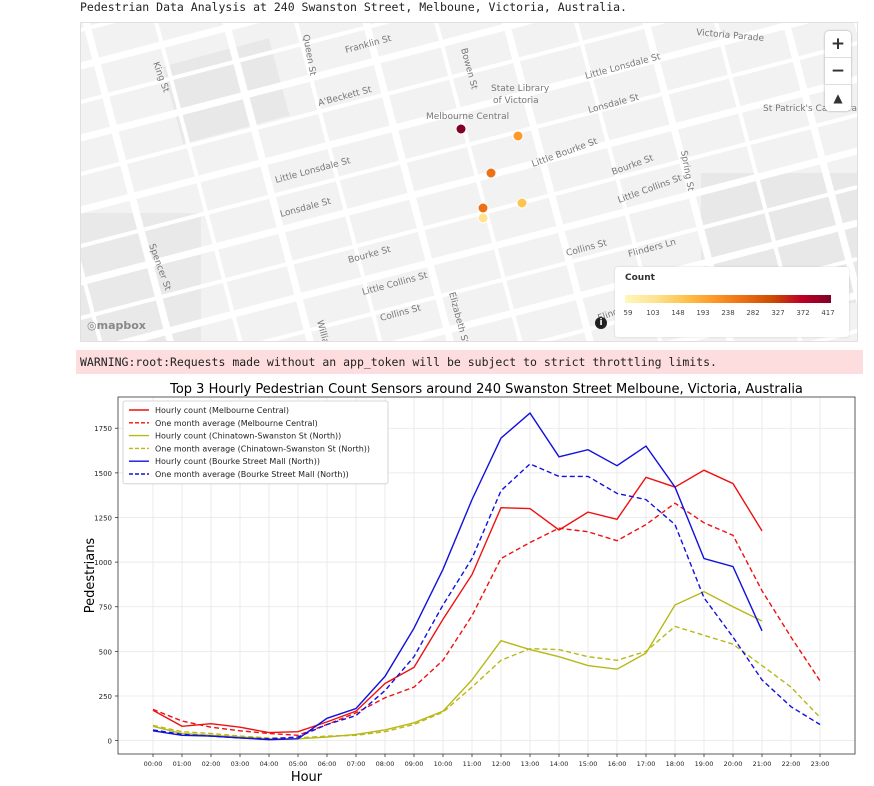 The height and width of the screenshot is (786, 874). Describe the element at coordinates (105, 652) in the screenshot. I see `y-tick-label: 500` at that location.